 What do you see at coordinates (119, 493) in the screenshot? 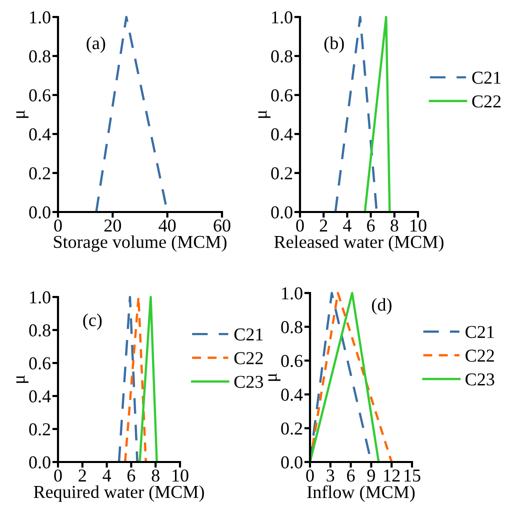
I see `x-axis-title: Required water (MCM)` at bounding box center [119, 493].